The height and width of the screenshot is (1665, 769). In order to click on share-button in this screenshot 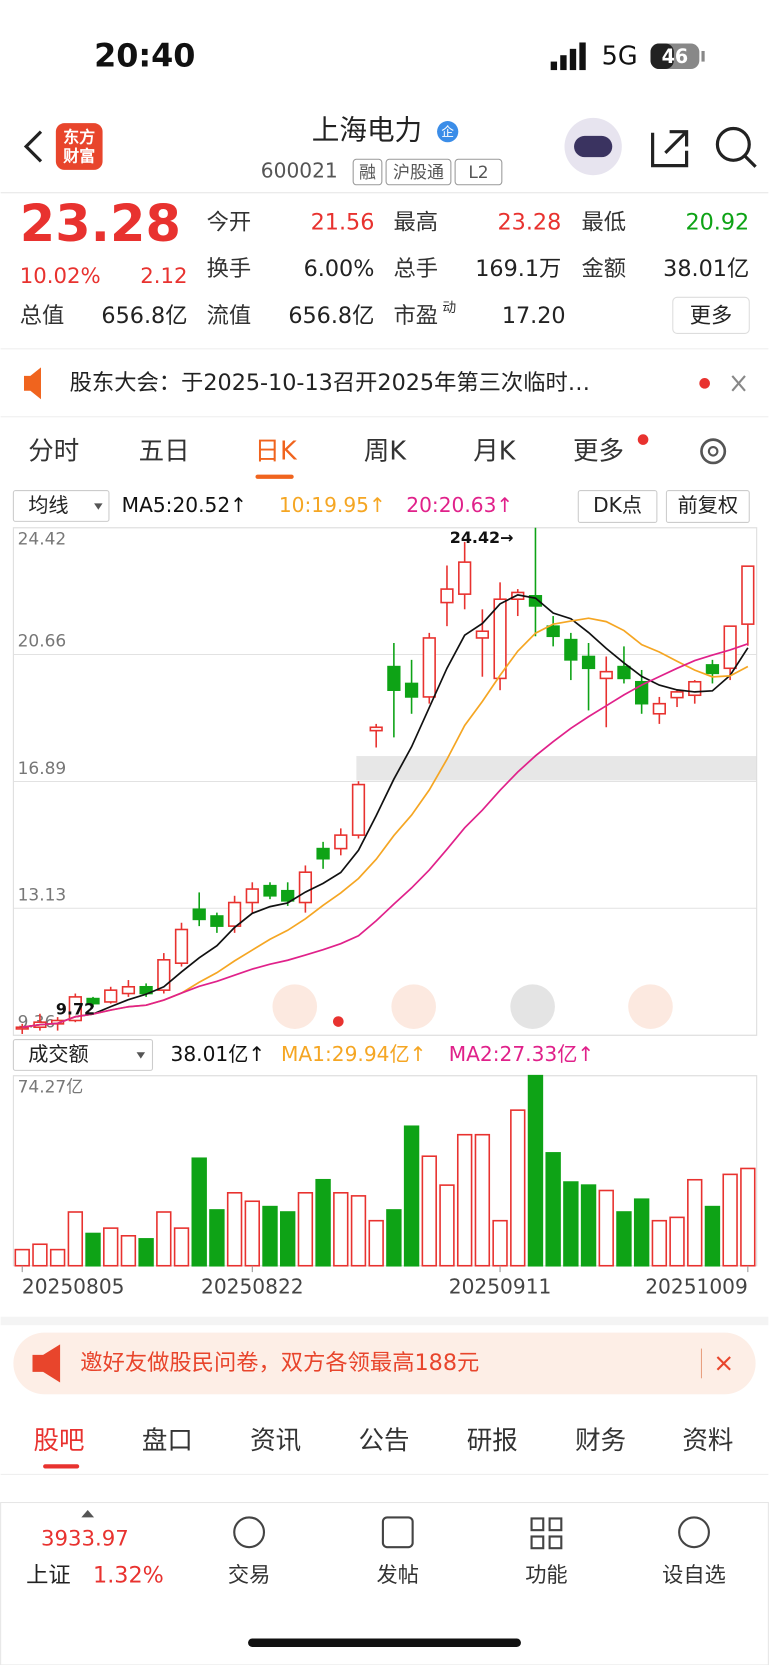, I will do `click(670, 149)`.